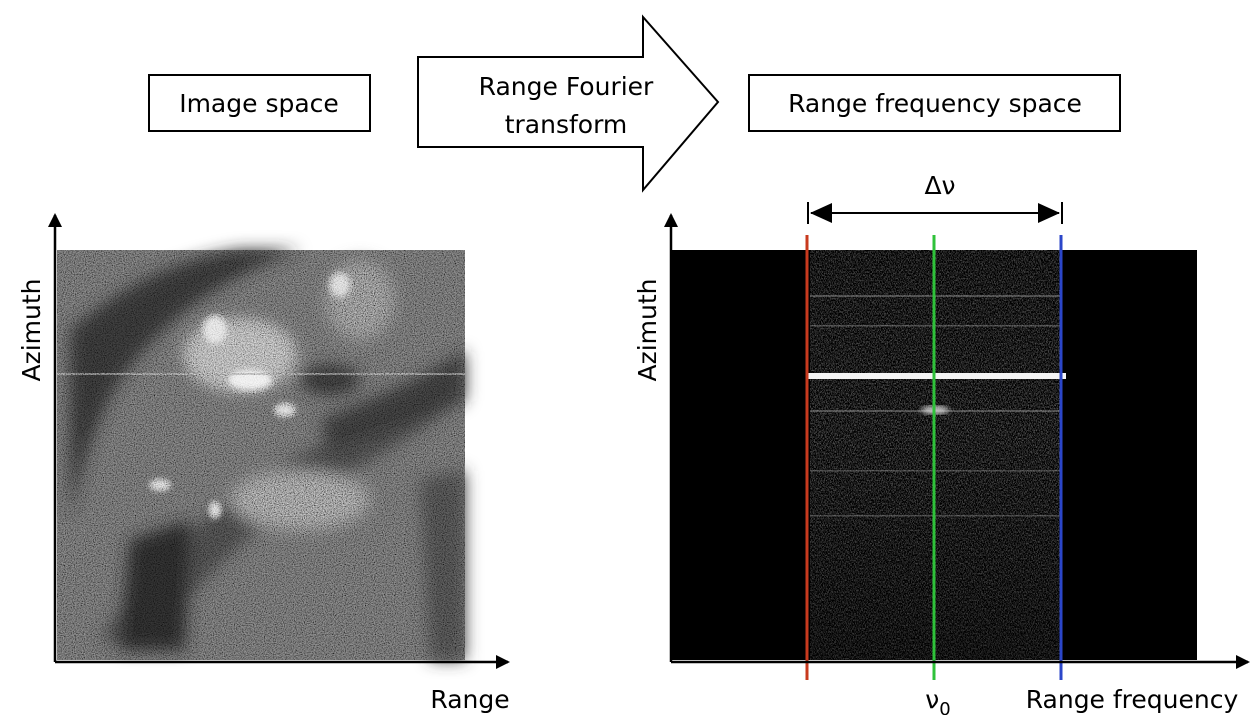 This screenshot has width=1254, height=715. Describe the element at coordinates (937, 376) in the screenshot. I see `bright-azimuth-line` at that location.